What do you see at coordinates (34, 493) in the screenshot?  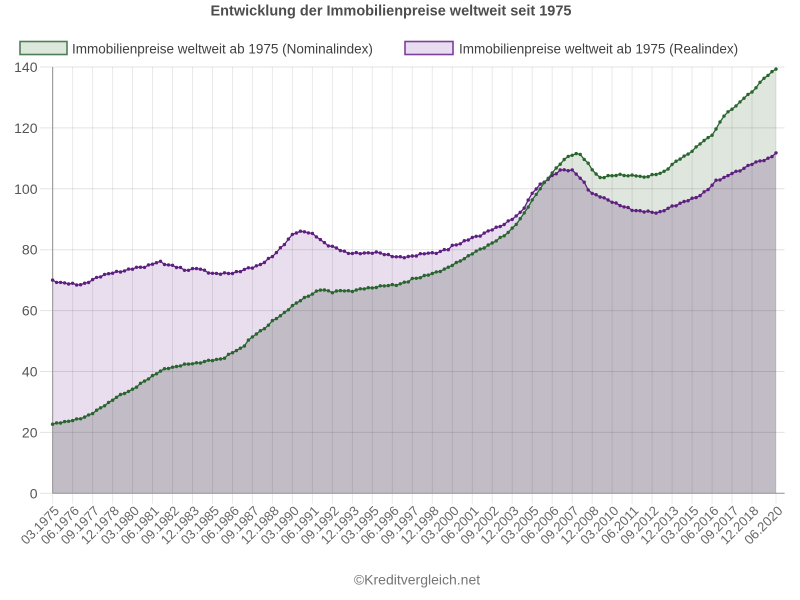 I see `svg-text: 0` at bounding box center [34, 493].